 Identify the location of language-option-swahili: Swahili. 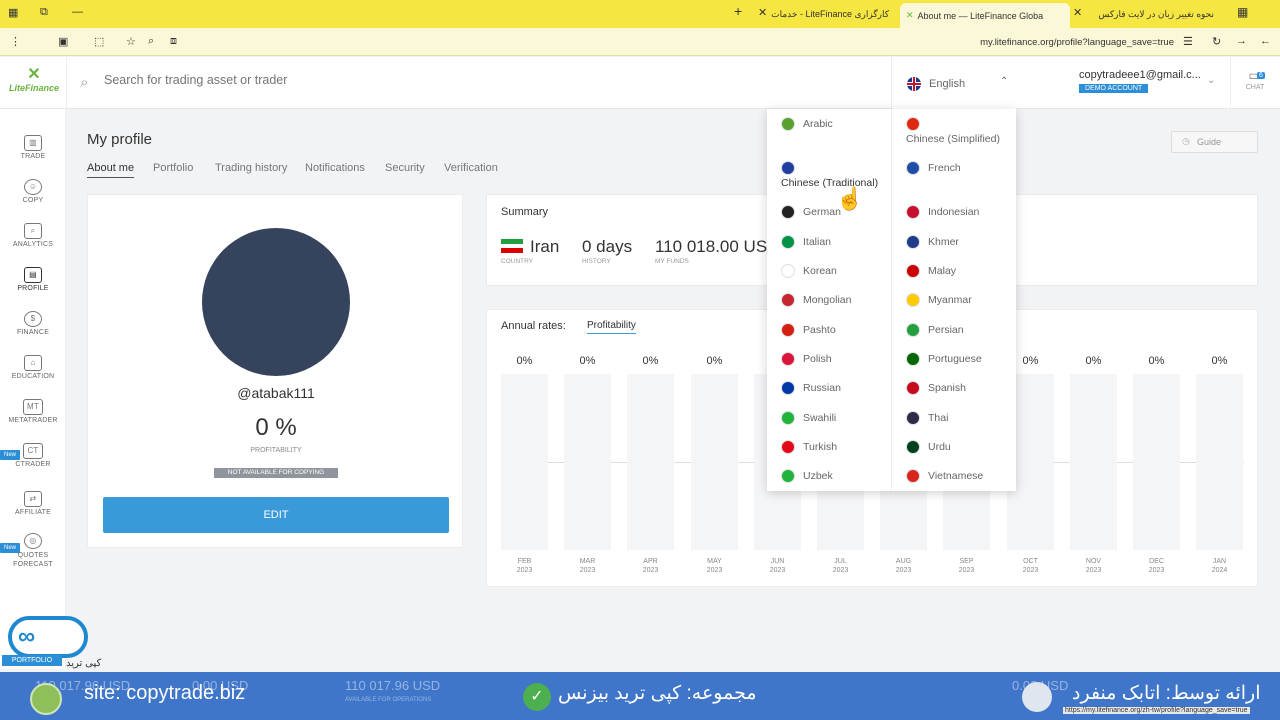
(829, 420).